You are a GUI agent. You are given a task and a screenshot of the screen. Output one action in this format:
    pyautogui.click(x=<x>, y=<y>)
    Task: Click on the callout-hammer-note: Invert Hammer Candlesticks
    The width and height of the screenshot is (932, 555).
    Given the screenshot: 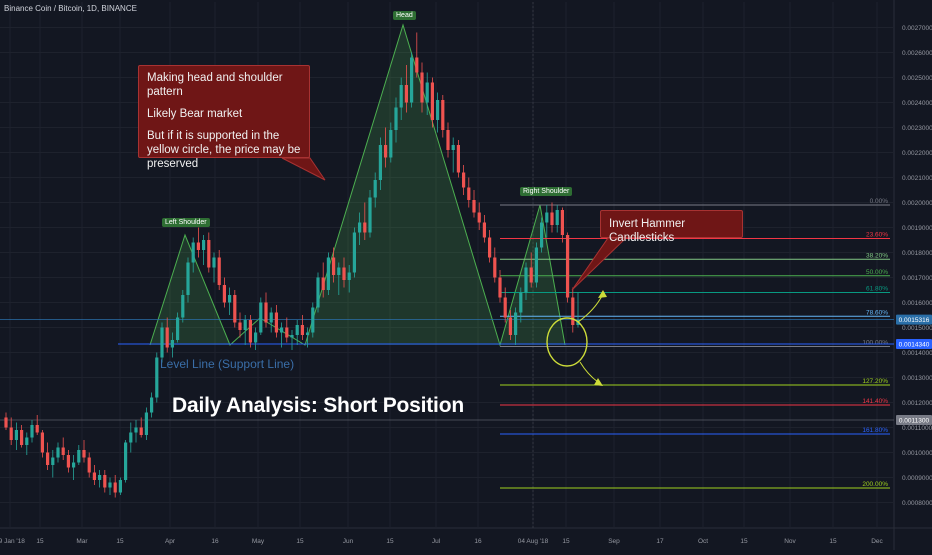 What is the action you would take?
    pyautogui.click(x=671, y=227)
    